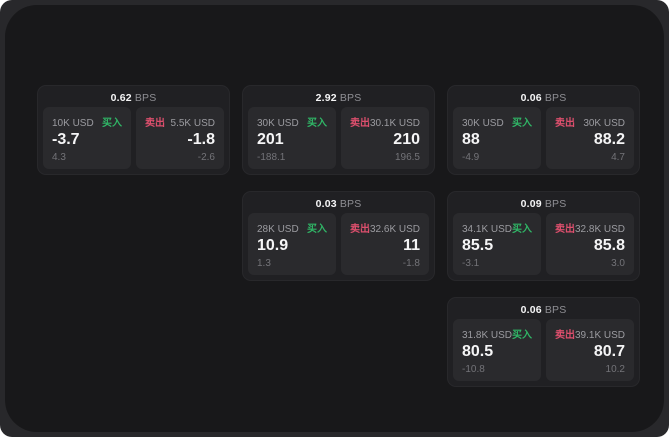 The width and height of the screenshot is (669, 437). I want to click on sell-notional: 30.1K USD, so click(395, 123).